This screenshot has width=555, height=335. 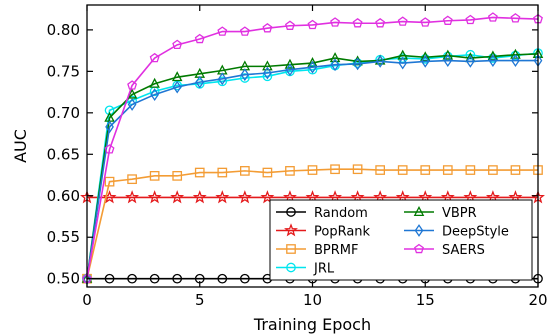 What do you see at coordinates (312, 300) in the screenshot?
I see `x-tick-label: 10` at bounding box center [312, 300].